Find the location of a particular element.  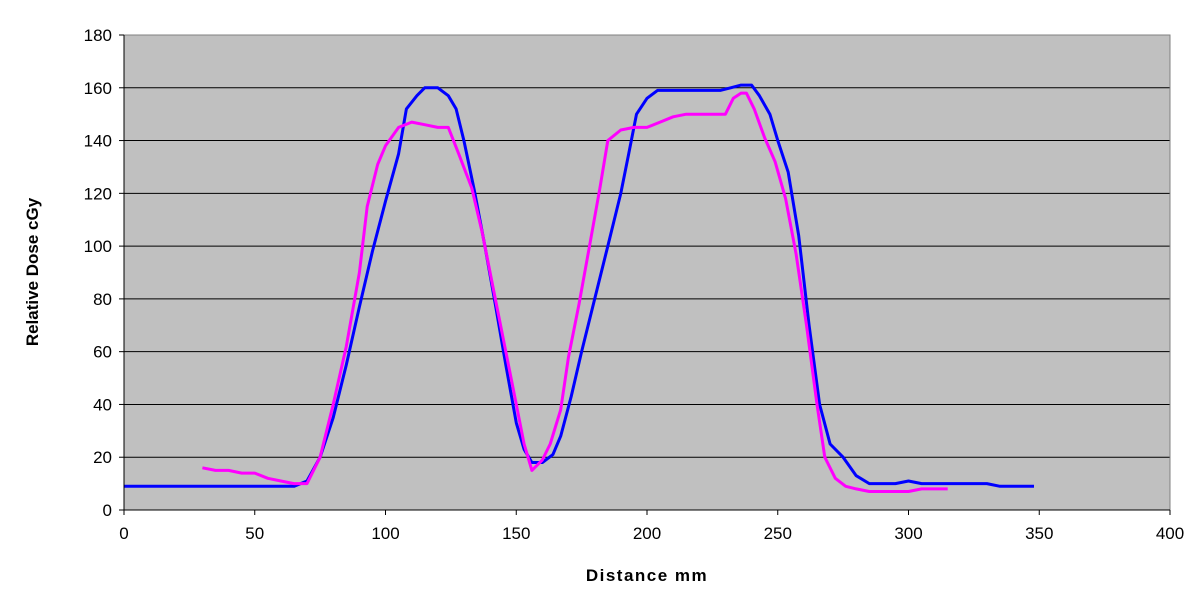

x-tick-label-100: 100 is located at coordinates (385, 533).